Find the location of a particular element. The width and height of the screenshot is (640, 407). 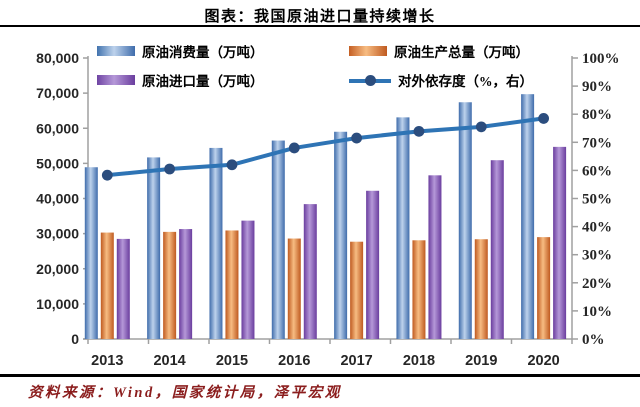

right-axis-tick-label: 0% is located at coordinates (593, 340).